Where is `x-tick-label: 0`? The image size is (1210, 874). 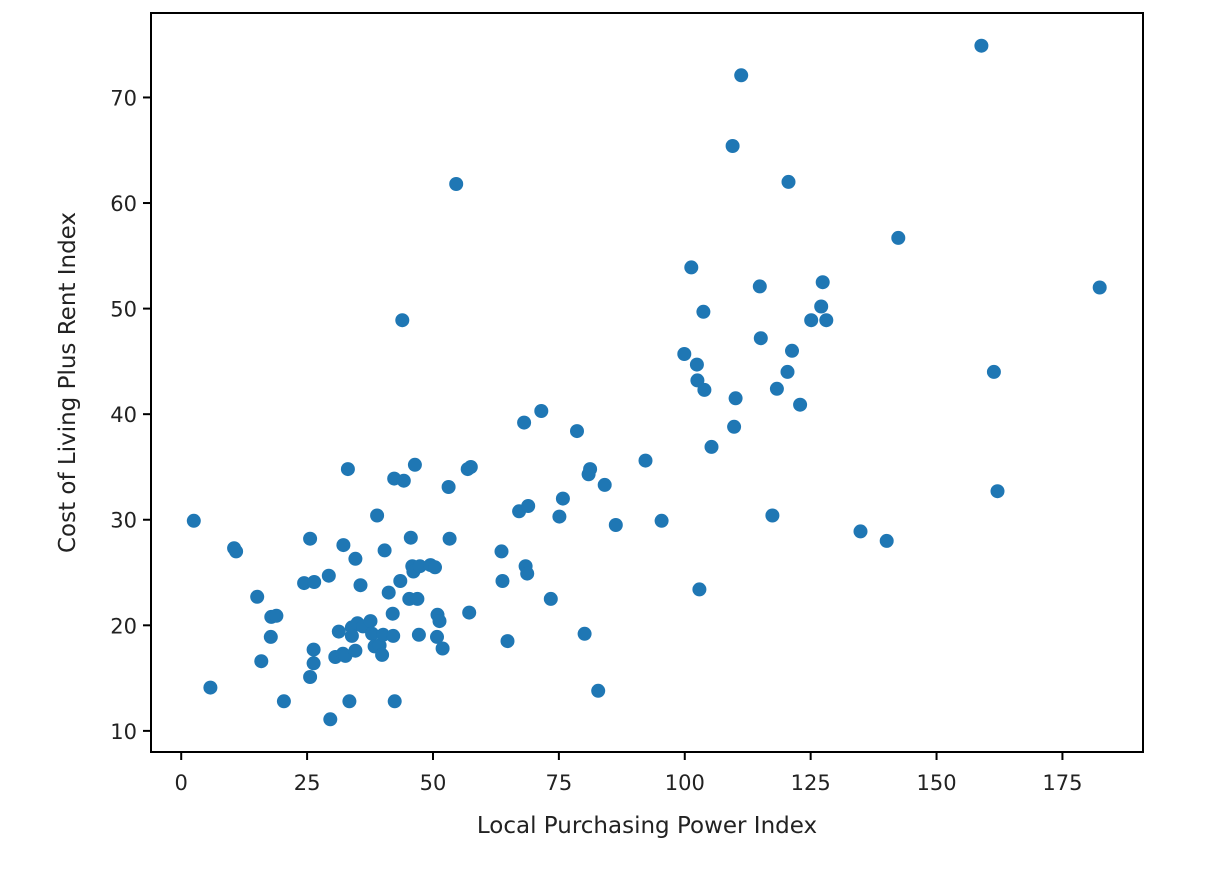
x-tick-label: 0 is located at coordinates (181, 783).